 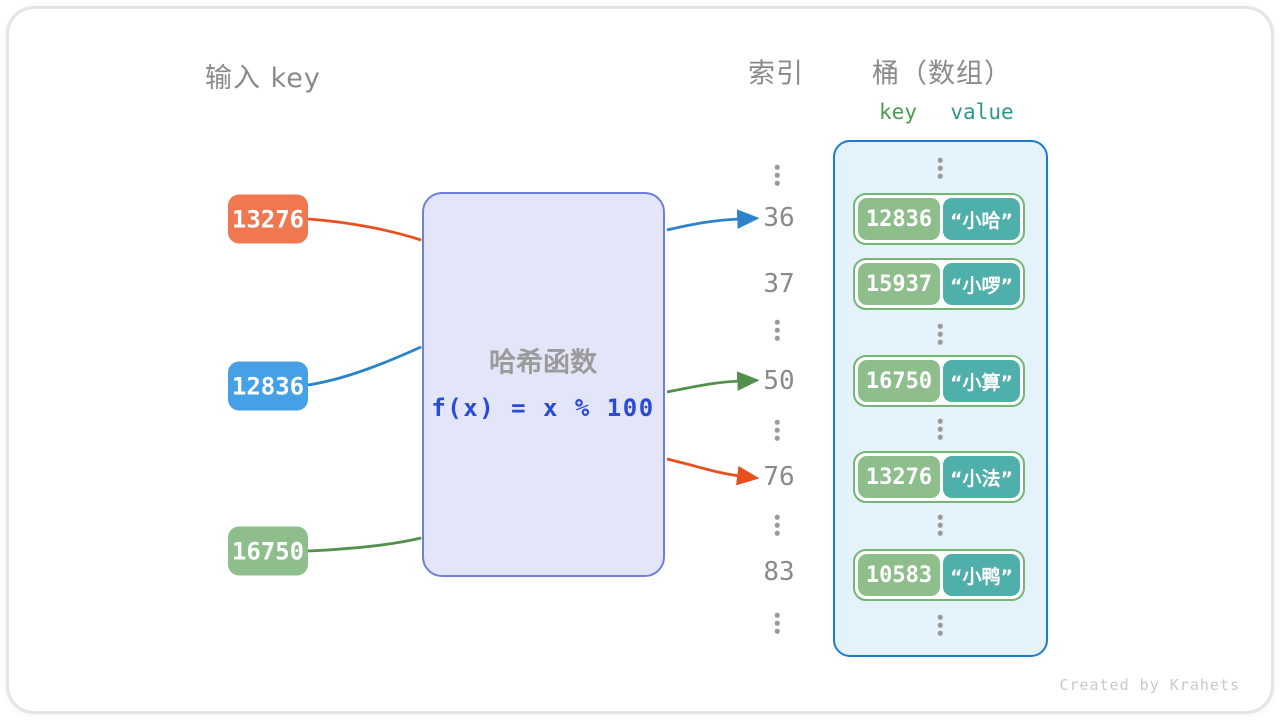 I want to click on bucket-ellipsis-bottom, so click(x=940, y=625).